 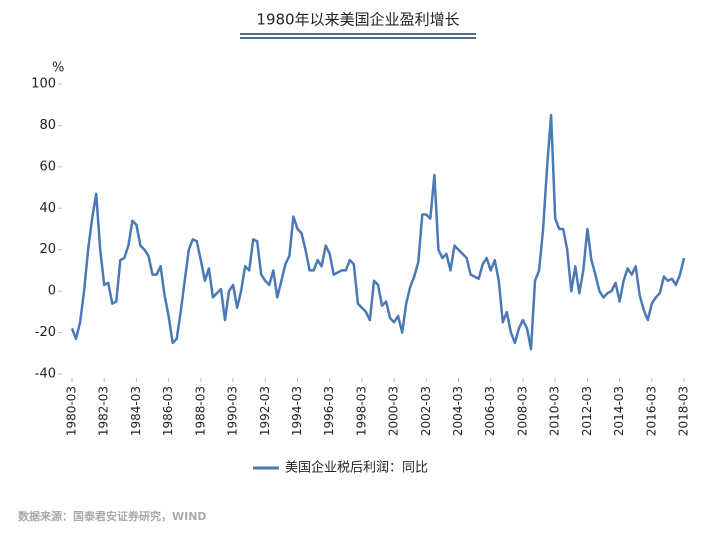 I want to click on x-tick-label: 2010-03, so click(x=555, y=411).